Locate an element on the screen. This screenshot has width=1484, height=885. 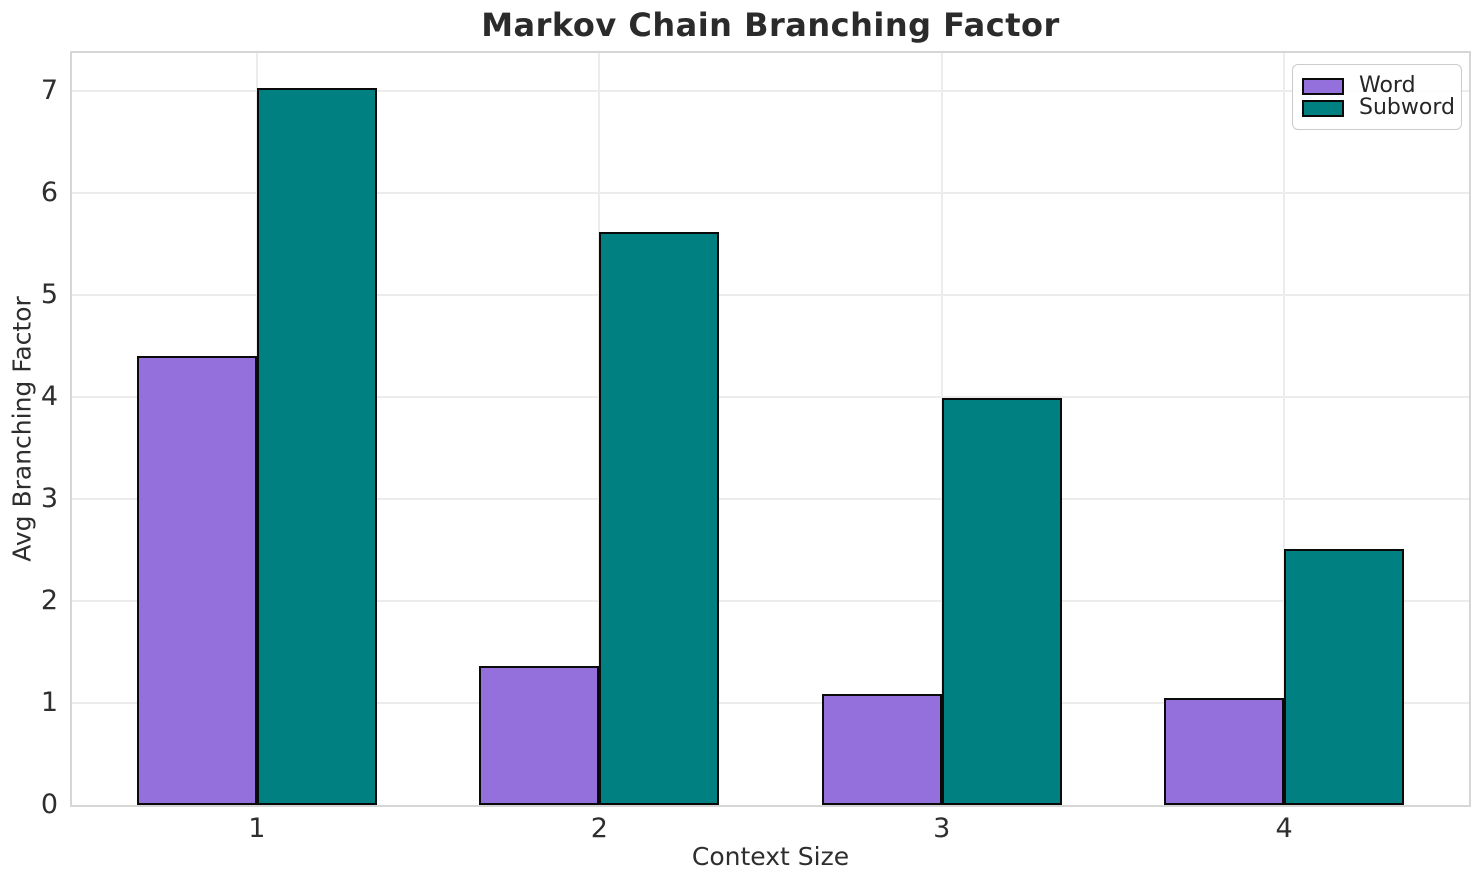
legend-label-subword: Subword is located at coordinates (1407, 107).